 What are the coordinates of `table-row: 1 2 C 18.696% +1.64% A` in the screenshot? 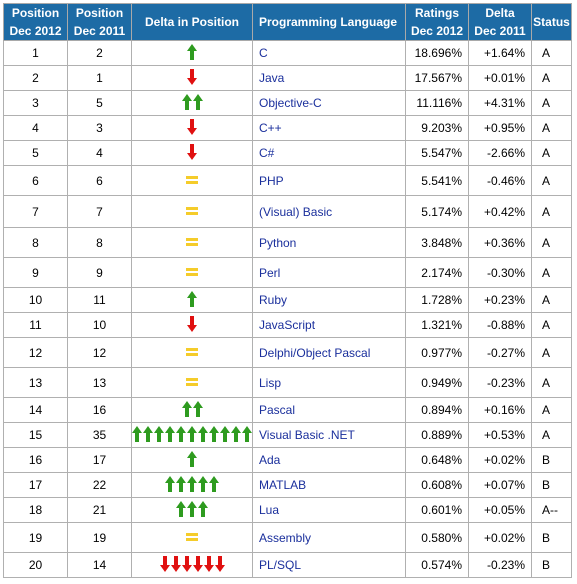 It's located at (287, 53).